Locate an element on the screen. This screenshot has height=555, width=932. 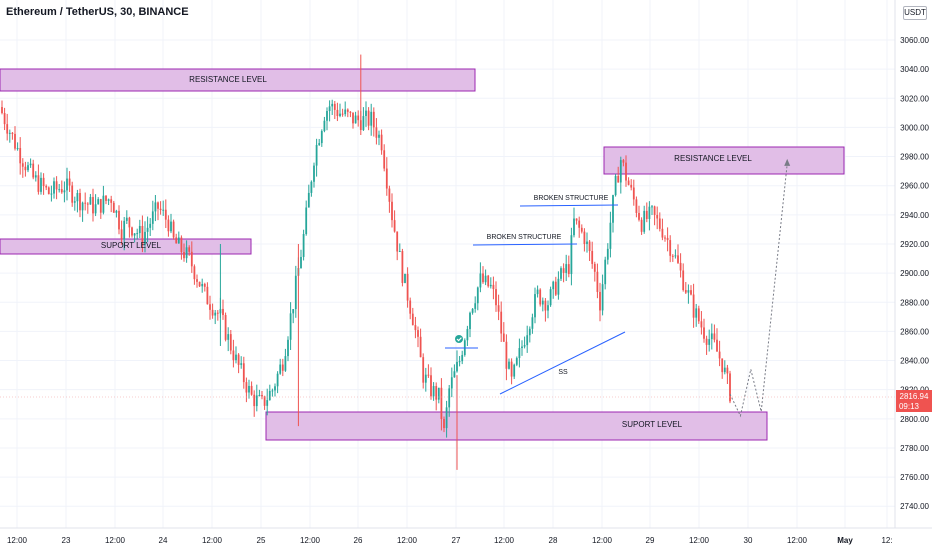
resistance-zone-right is located at coordinates (724, 160).